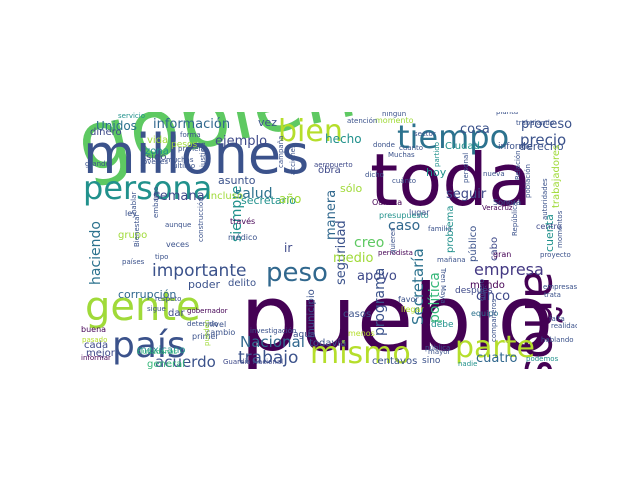 The height and width of the screenshot is (480, 640). What do you see at coordinates (564, 325) in the screenshot?
I see `word-realidad: realidad` at bounding box center [564, 325].